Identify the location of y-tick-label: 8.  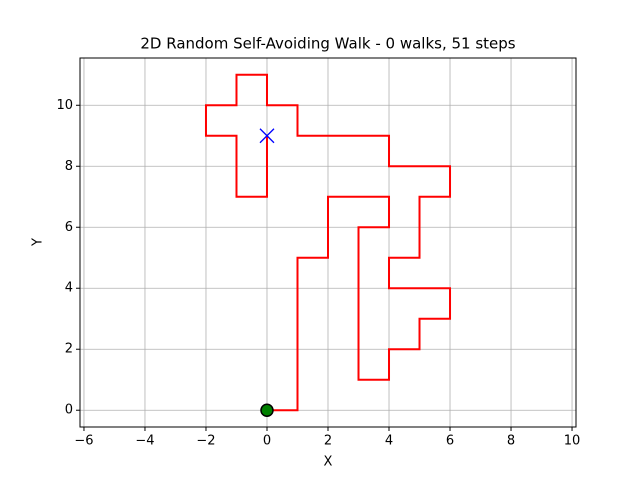
(69, 166).